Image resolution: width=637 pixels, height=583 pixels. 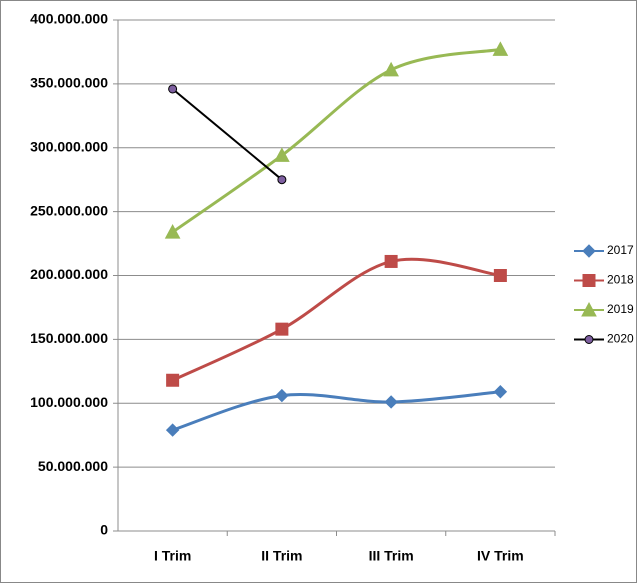 I want to click on y-tick-label: 50.000.000, so click(x=73, y=466).